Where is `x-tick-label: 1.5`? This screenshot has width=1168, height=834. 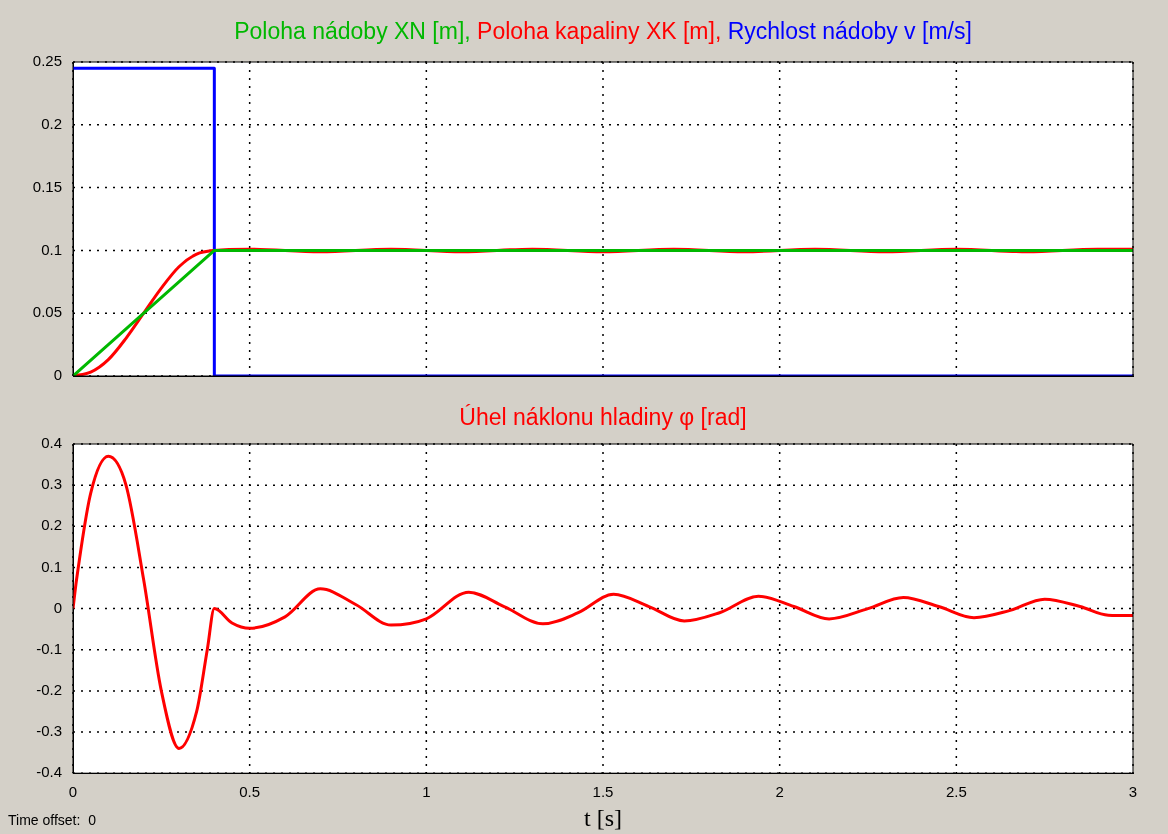
x-tick-label: 1.5 is located at coordinates (603, 792).